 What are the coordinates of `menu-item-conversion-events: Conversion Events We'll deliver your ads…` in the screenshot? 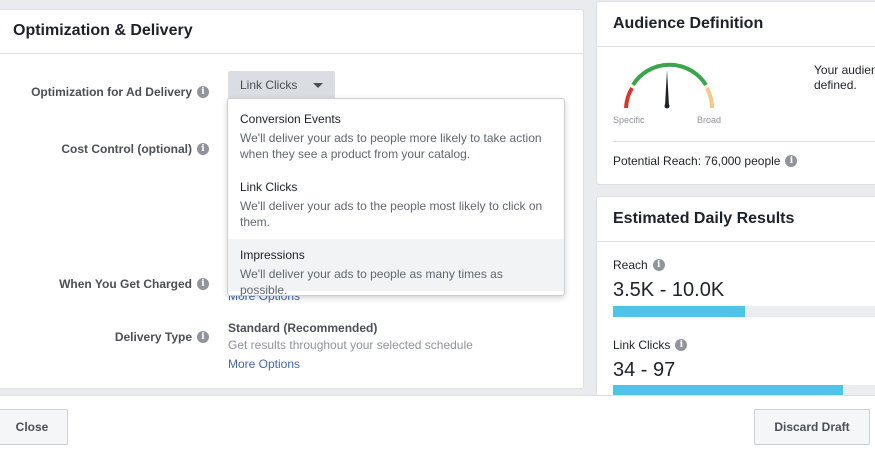 It's located at (396, 137).